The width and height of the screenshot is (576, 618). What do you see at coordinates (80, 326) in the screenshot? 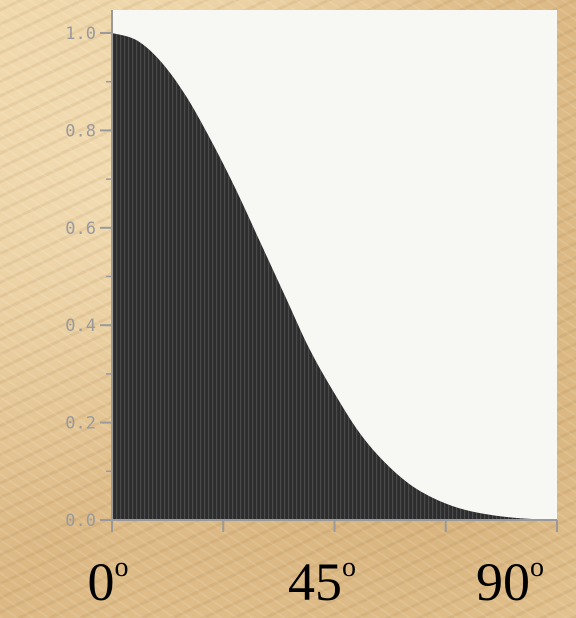
I see `y-tick-label: 0.4` at bounding box center [80, 326].